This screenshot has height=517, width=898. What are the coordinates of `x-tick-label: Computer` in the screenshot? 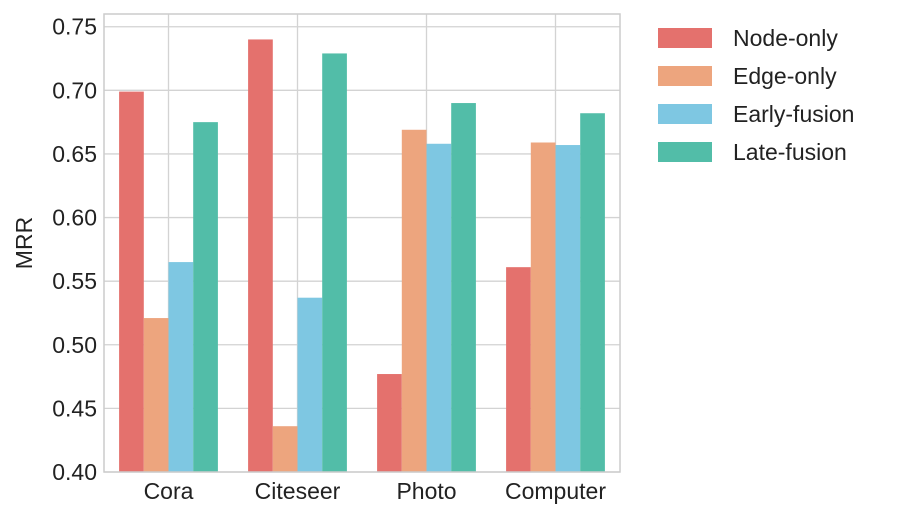 It's located at (555, 491).